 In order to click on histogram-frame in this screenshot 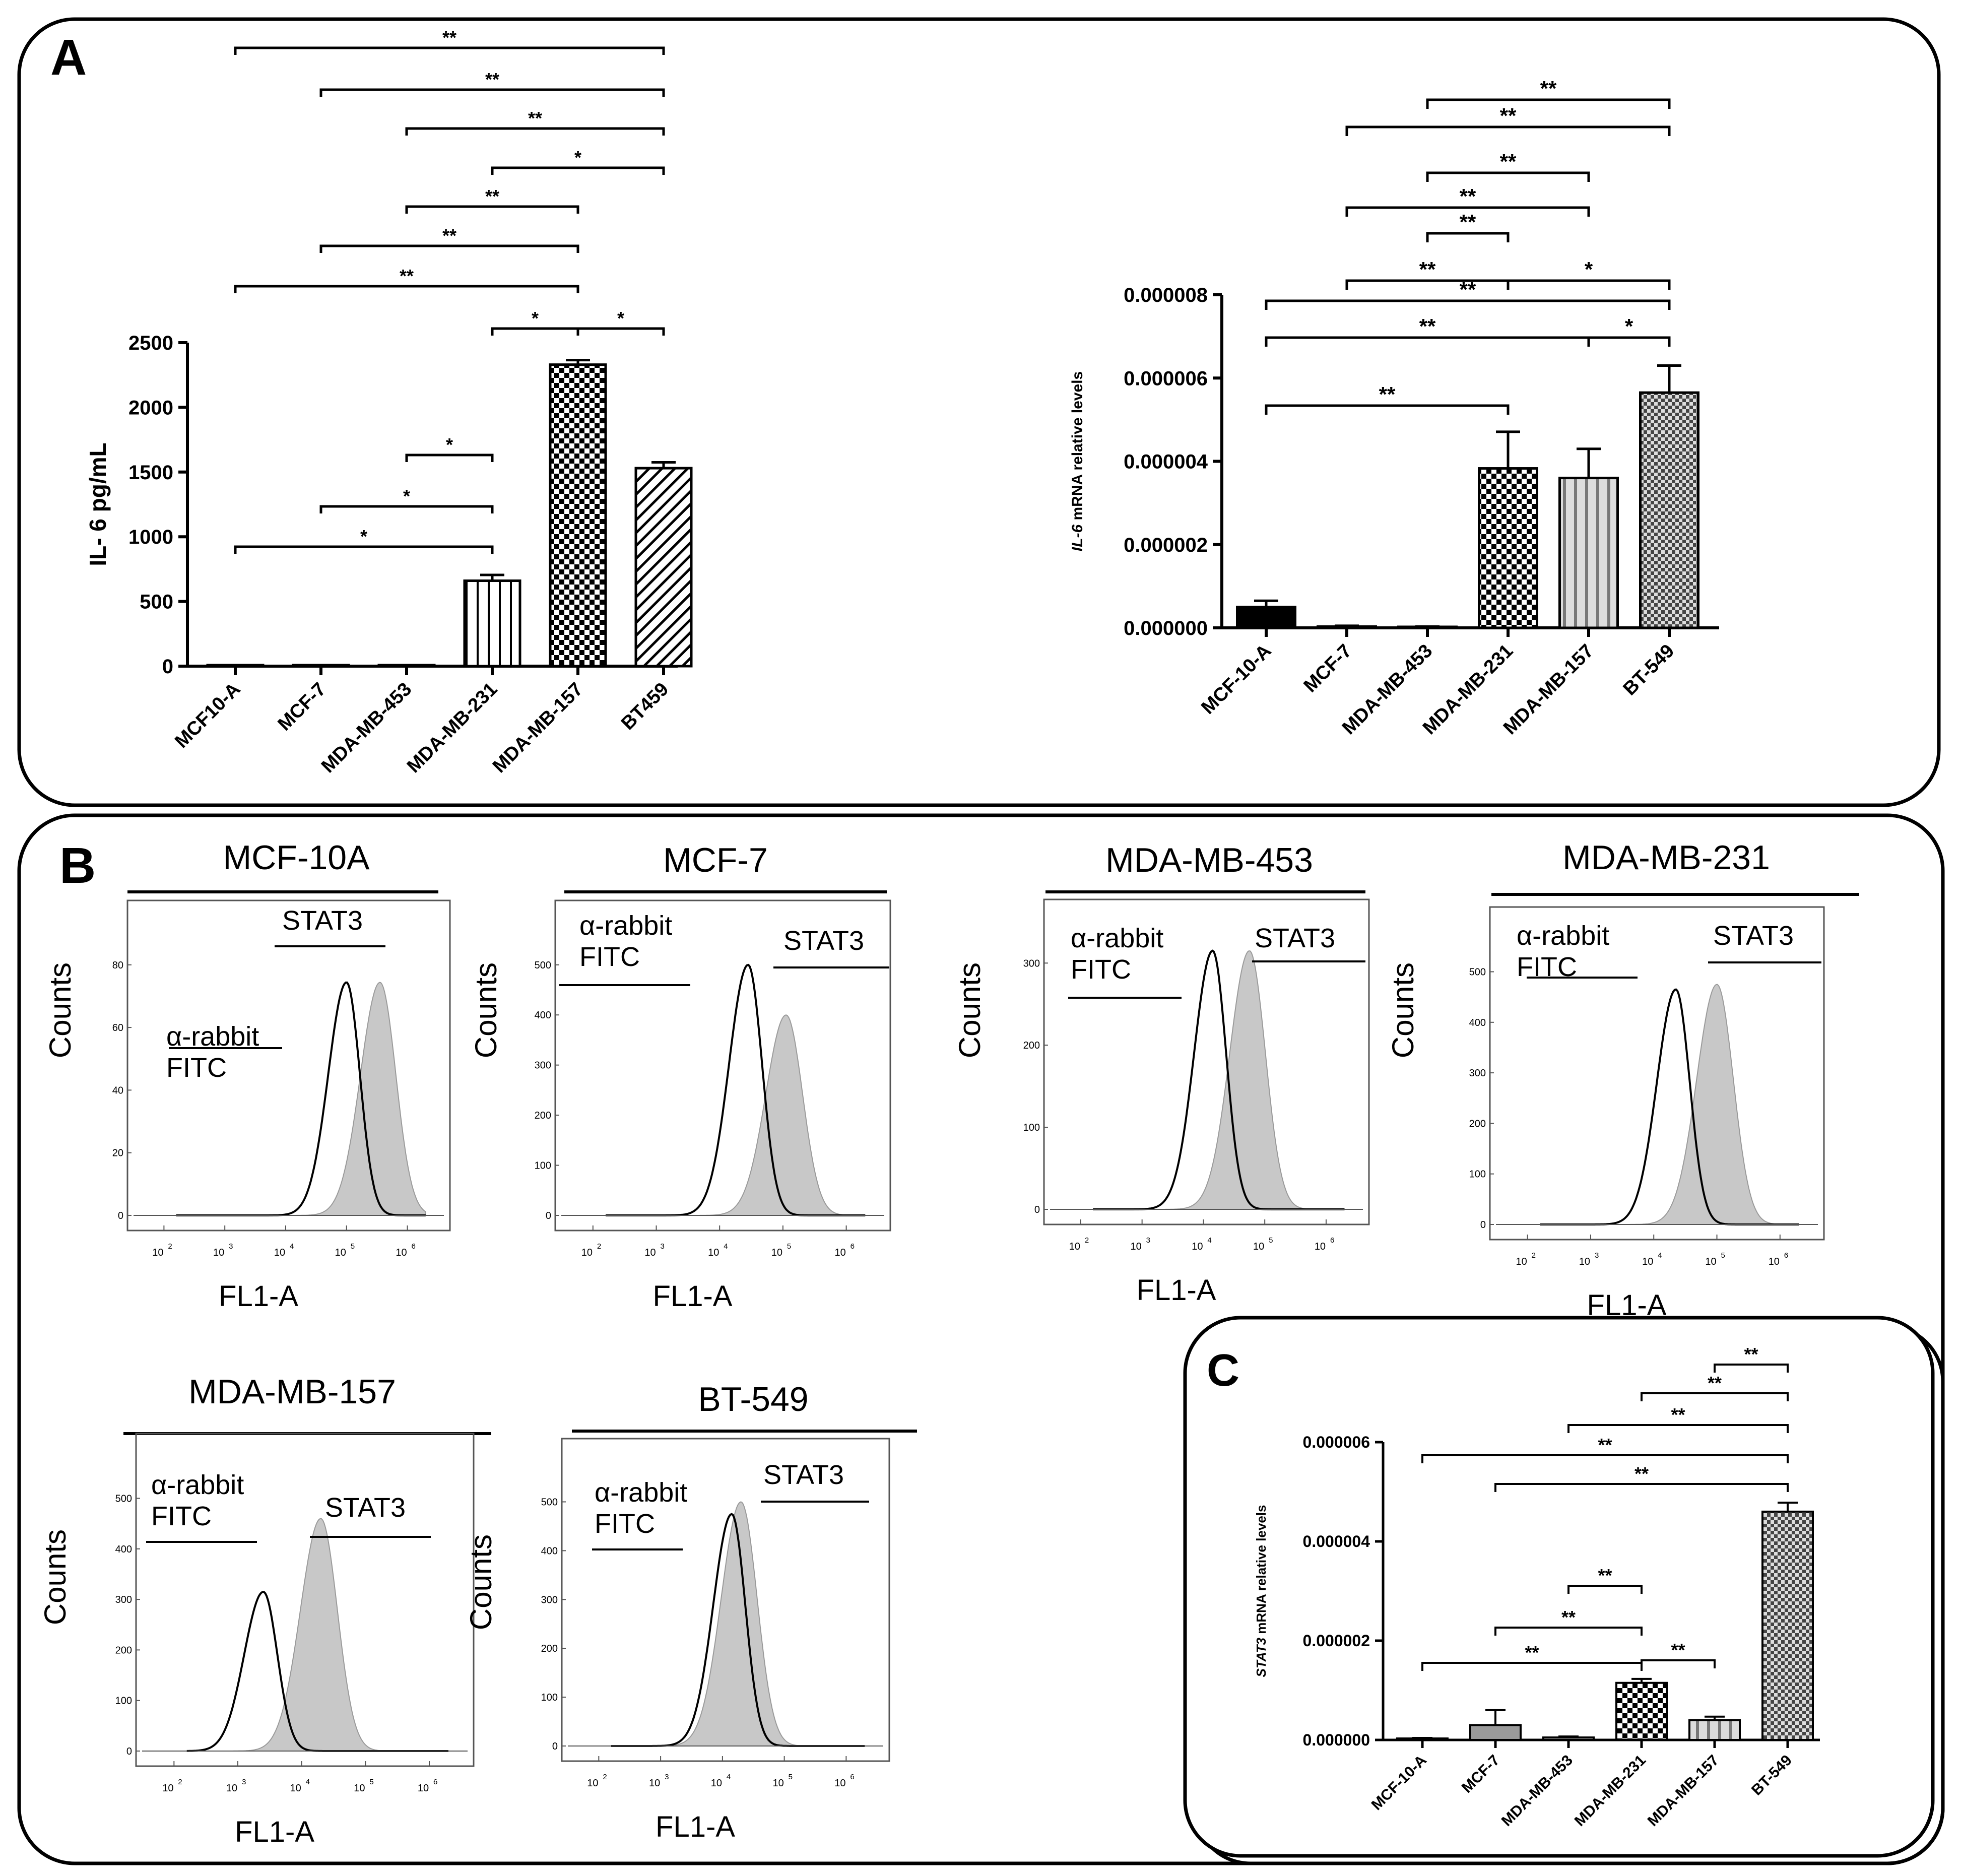, I will do `click(288, 1065)`.